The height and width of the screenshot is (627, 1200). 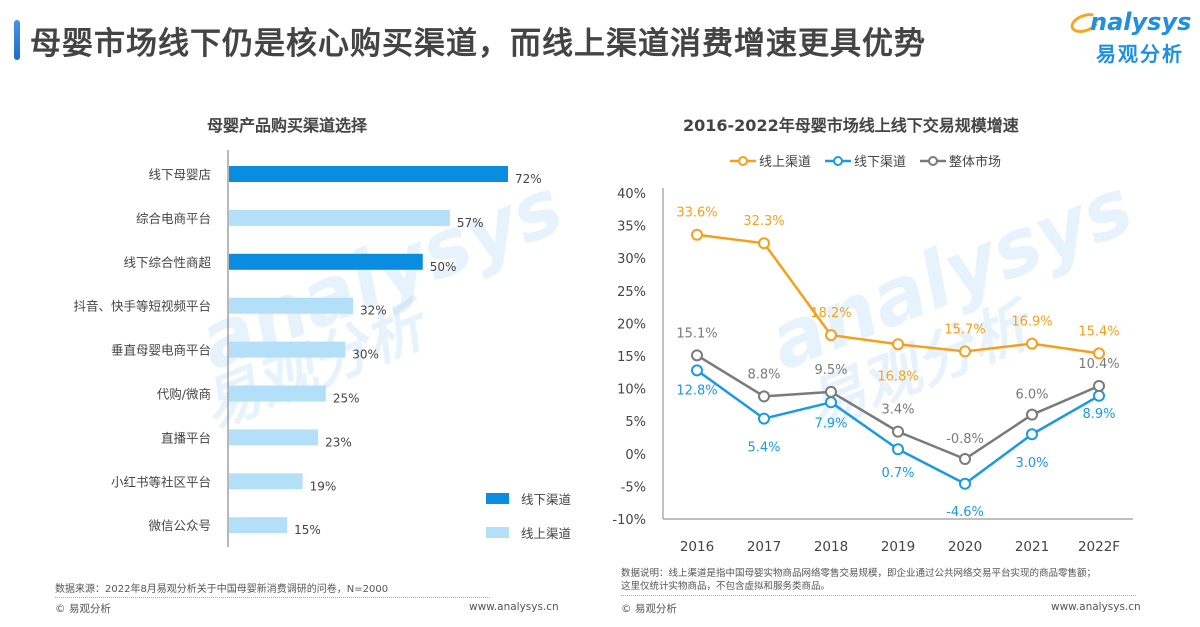 What do you see at coordinates (528, 179) in the screenshot?
I see `bar-value-label: 72%` at bounding box center [528, 179].